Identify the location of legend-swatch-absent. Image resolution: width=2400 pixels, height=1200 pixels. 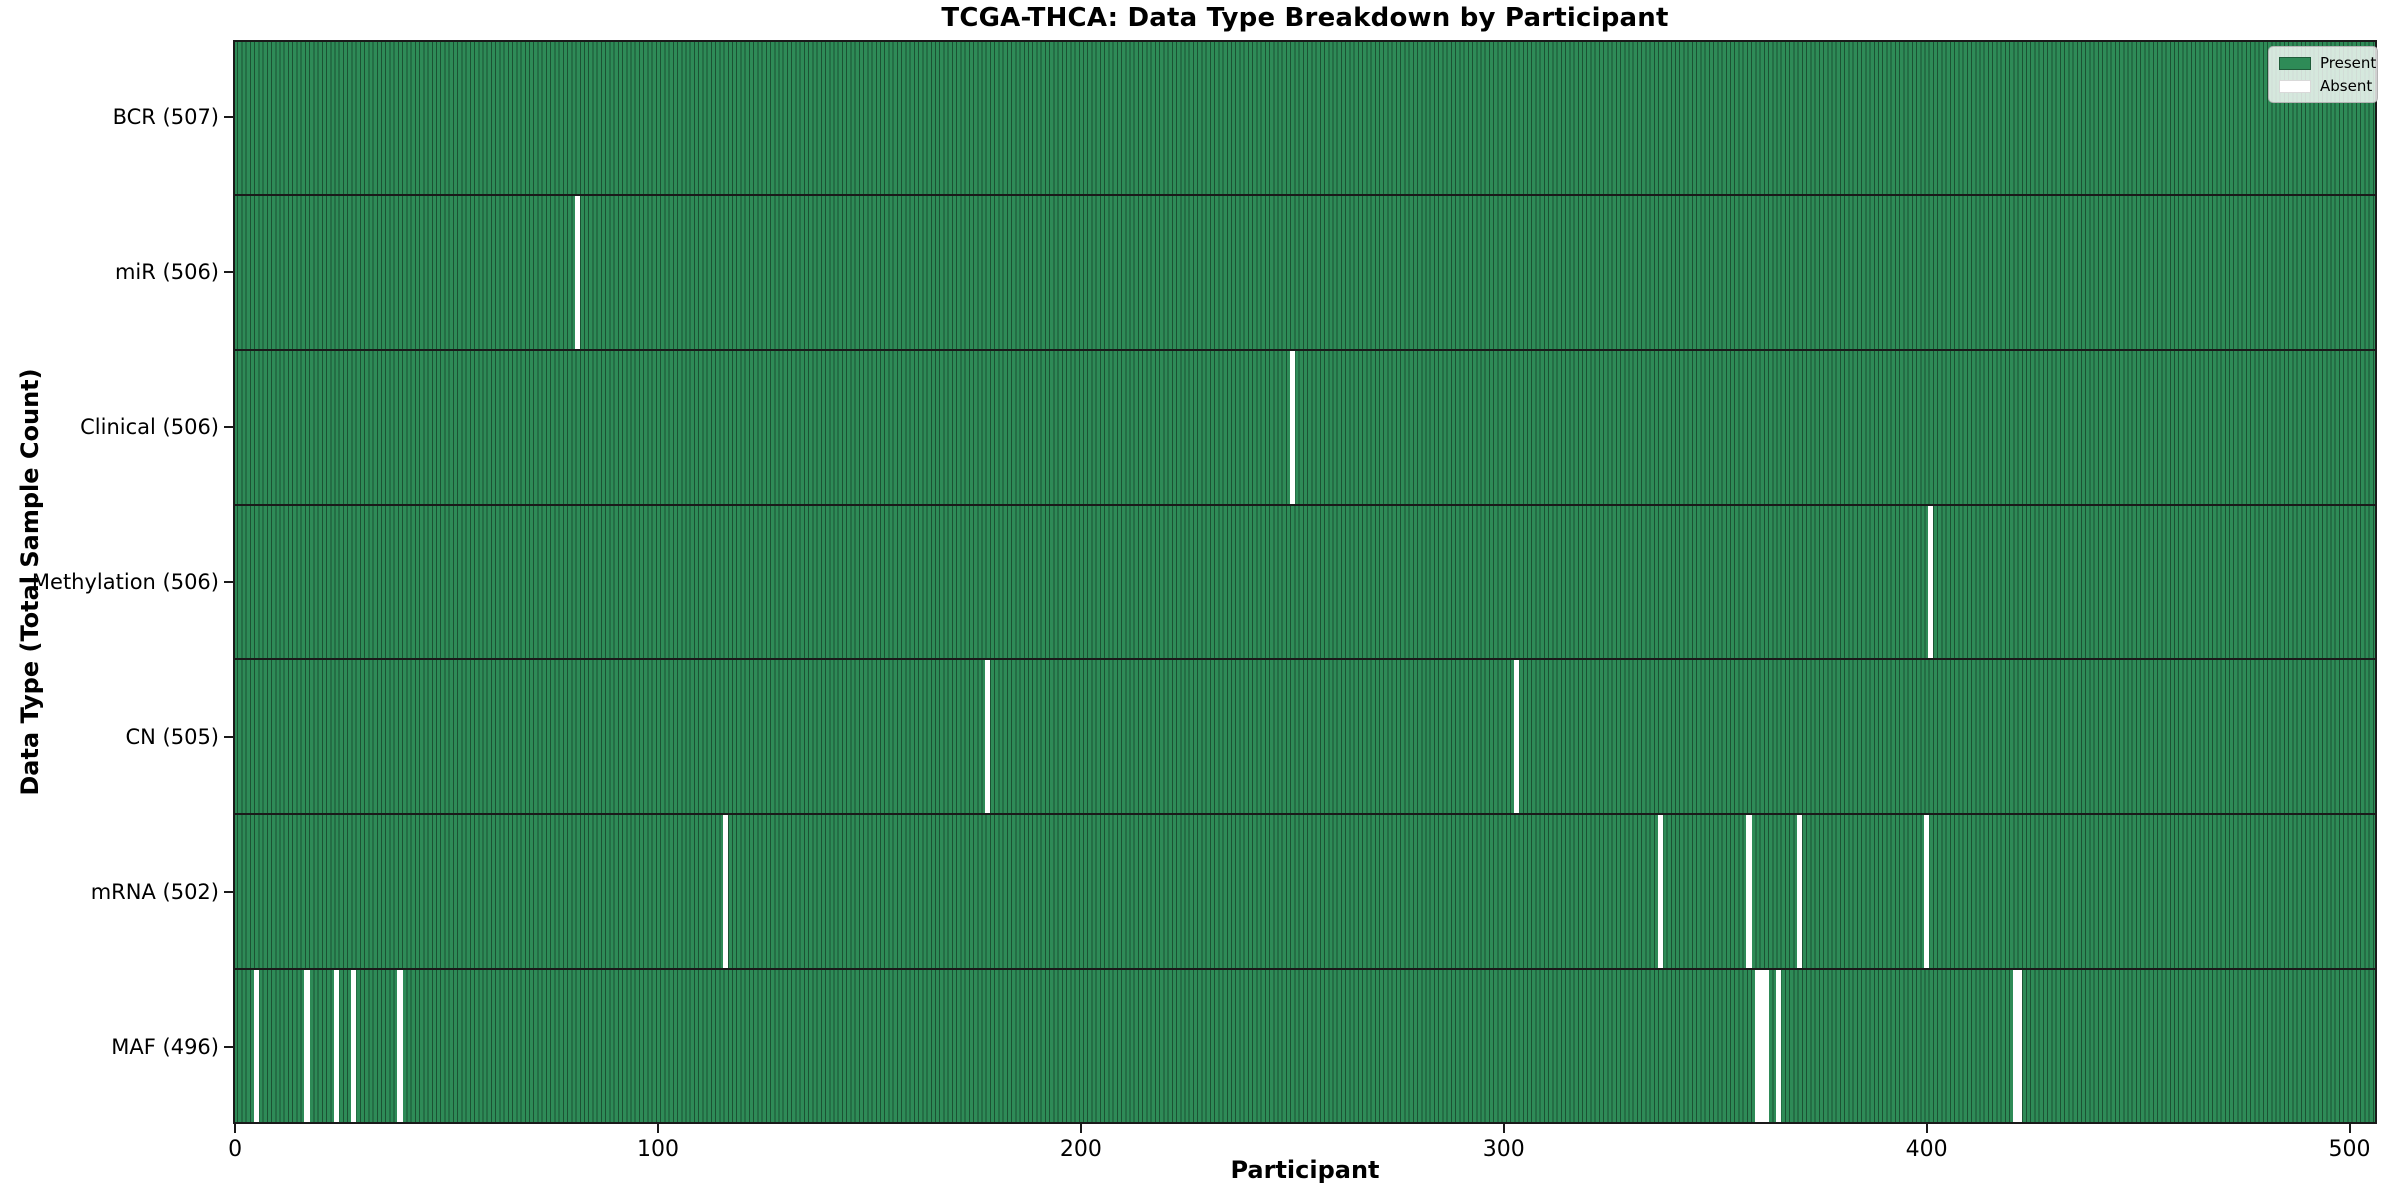
(2295, 86).